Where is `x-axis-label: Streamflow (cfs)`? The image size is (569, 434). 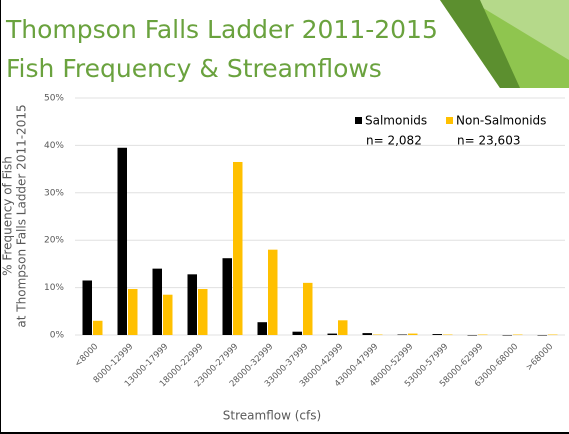 x-axis-label: Streamflow (cfs) is located at coordinates (272, 416).